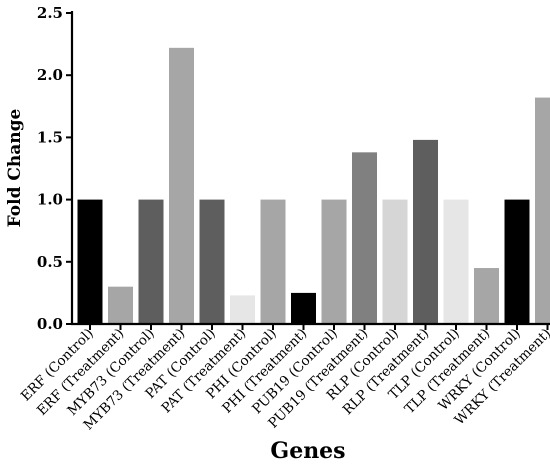  What do you see at coordinates (50, 262) in the screenshot?
I see `y-tick-label: 0.5` at bounding box center [50, 262].